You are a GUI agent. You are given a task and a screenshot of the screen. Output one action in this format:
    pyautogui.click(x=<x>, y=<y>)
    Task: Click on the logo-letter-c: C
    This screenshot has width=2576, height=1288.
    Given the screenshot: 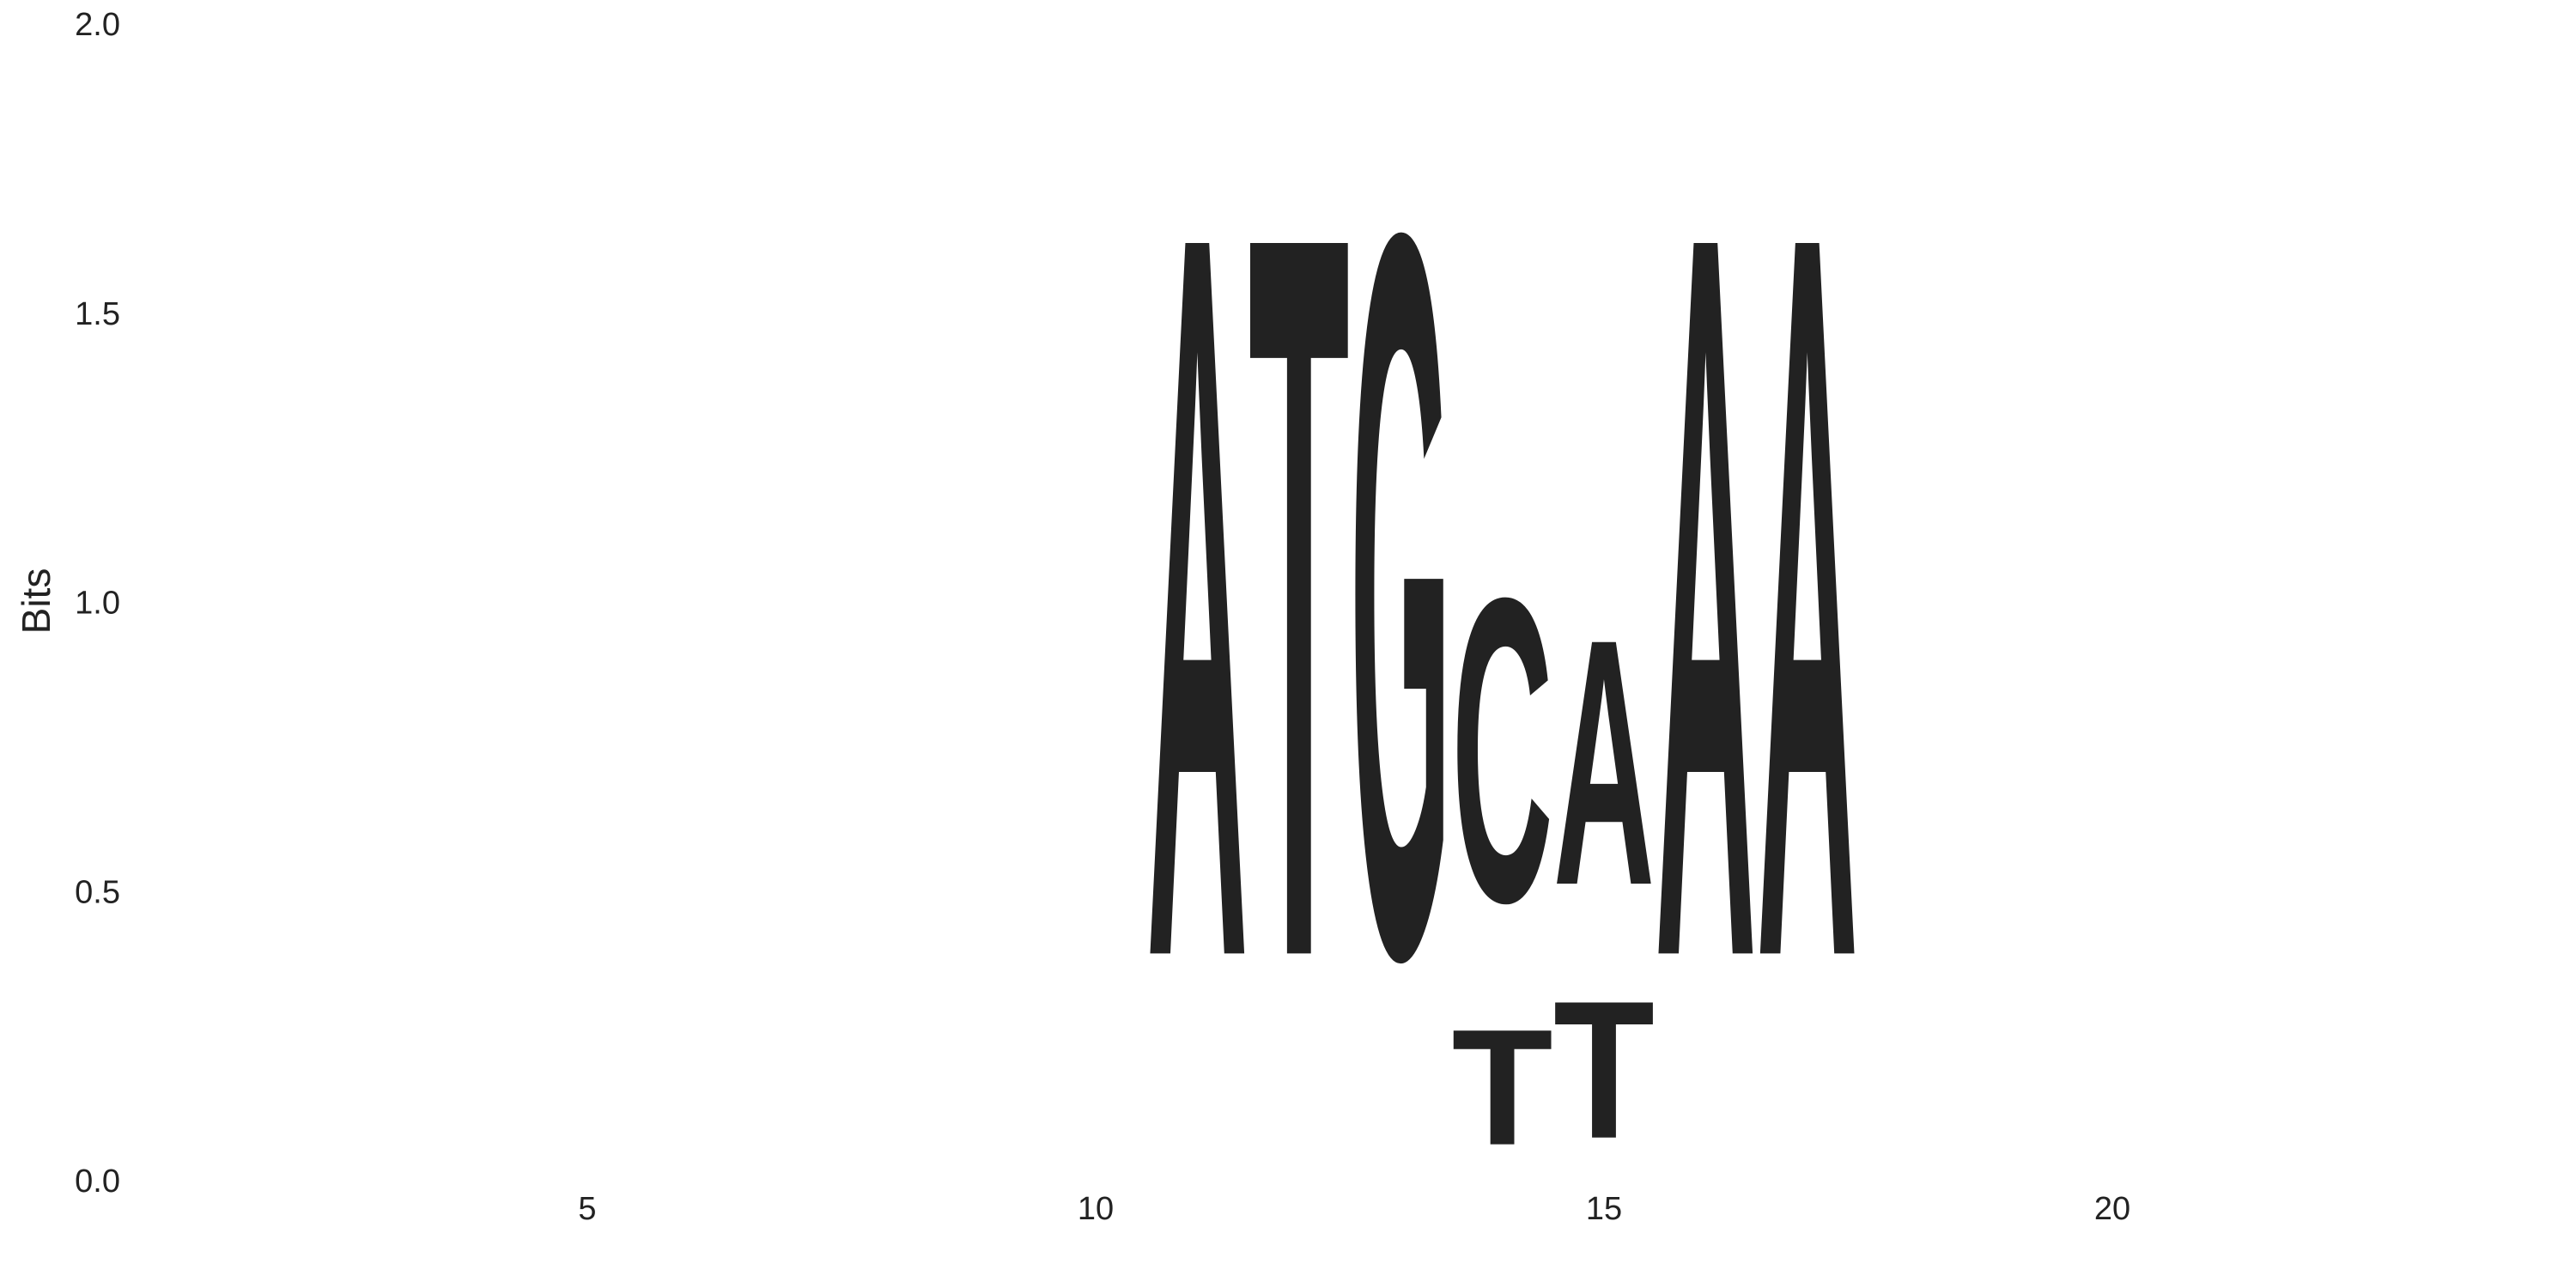 What is the action you would take?
    pyautogui.click(x=1502, y=750)
    